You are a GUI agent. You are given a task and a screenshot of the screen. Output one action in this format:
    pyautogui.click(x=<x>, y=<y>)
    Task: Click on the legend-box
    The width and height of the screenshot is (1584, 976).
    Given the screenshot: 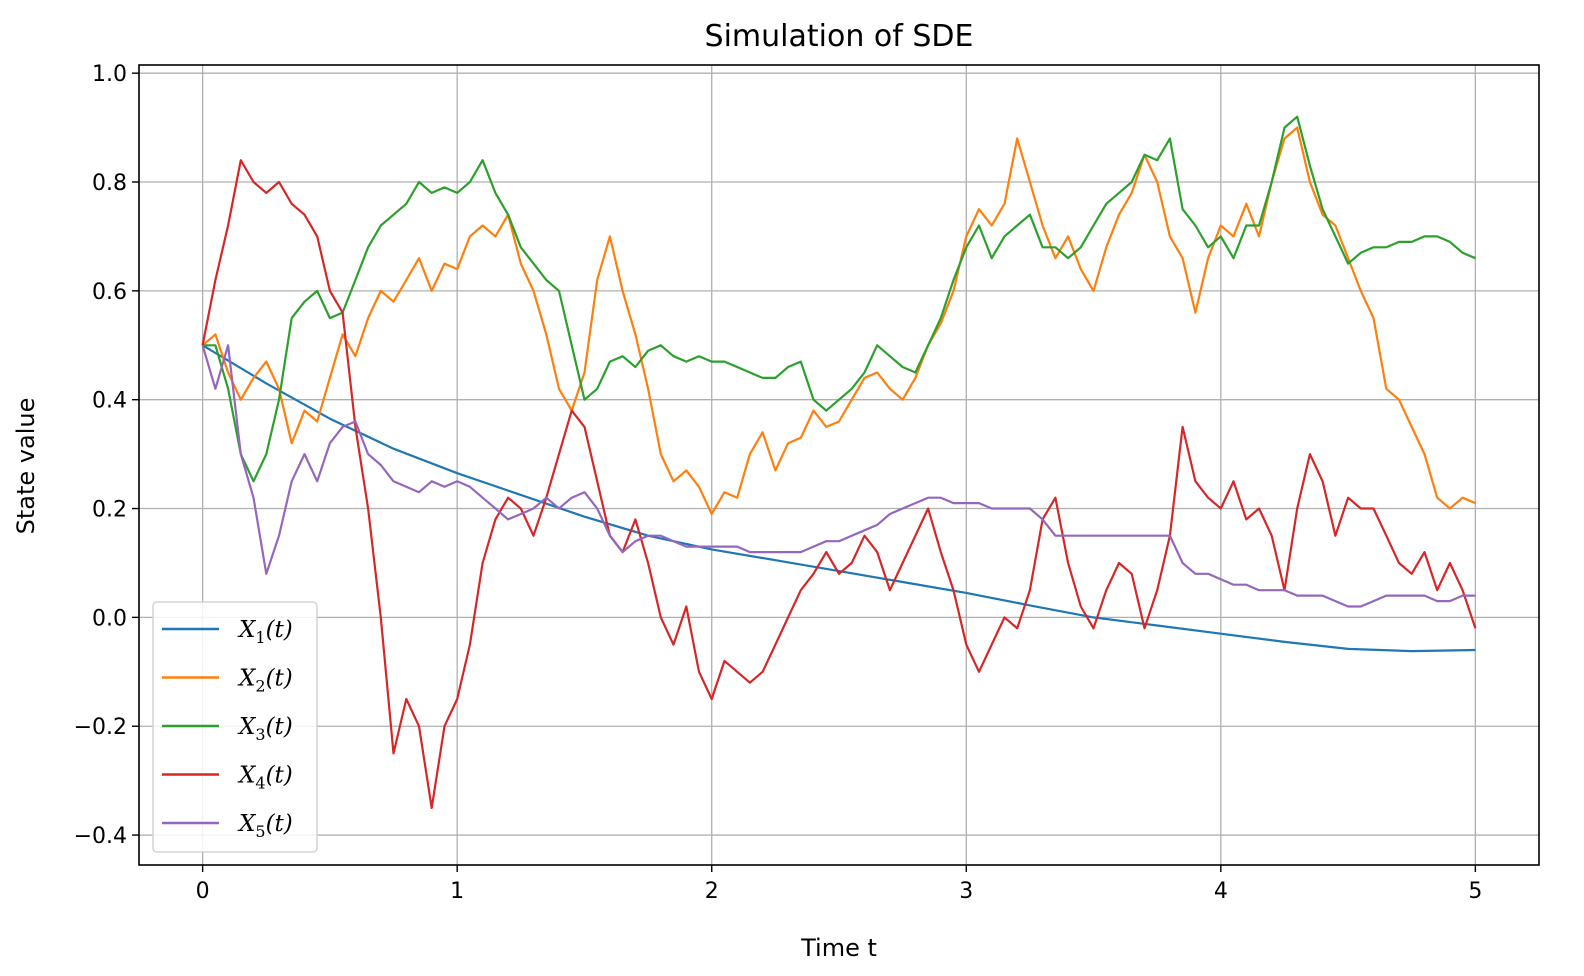 What is the action you would take?
    pyautogui.click(x=235, y=727)
    